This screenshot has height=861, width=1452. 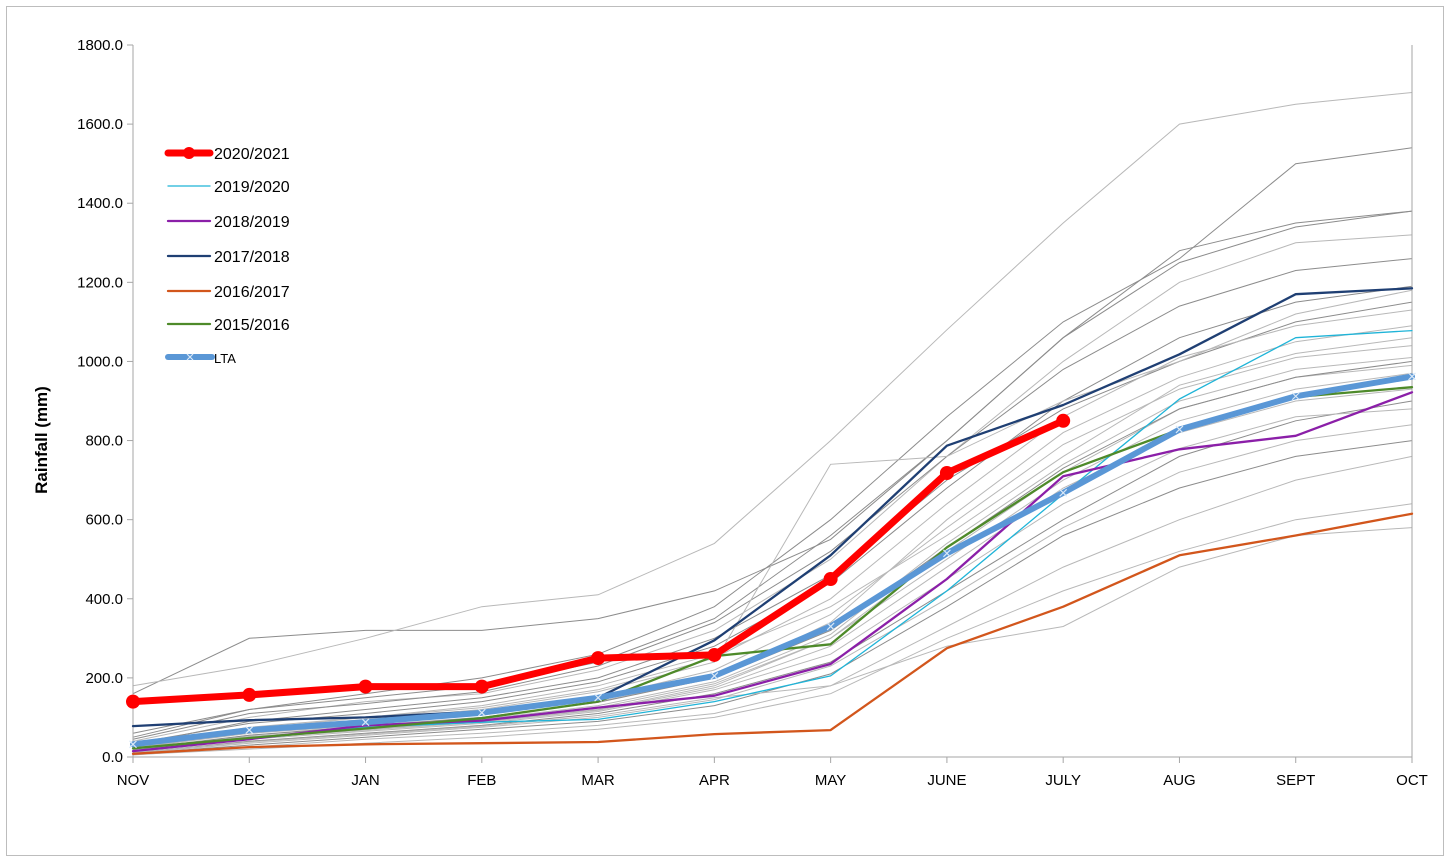 What do you see at coordinates (225, 358) in the screenshot?
I see `legend-label: LTA` at bounding box center [225, 358].